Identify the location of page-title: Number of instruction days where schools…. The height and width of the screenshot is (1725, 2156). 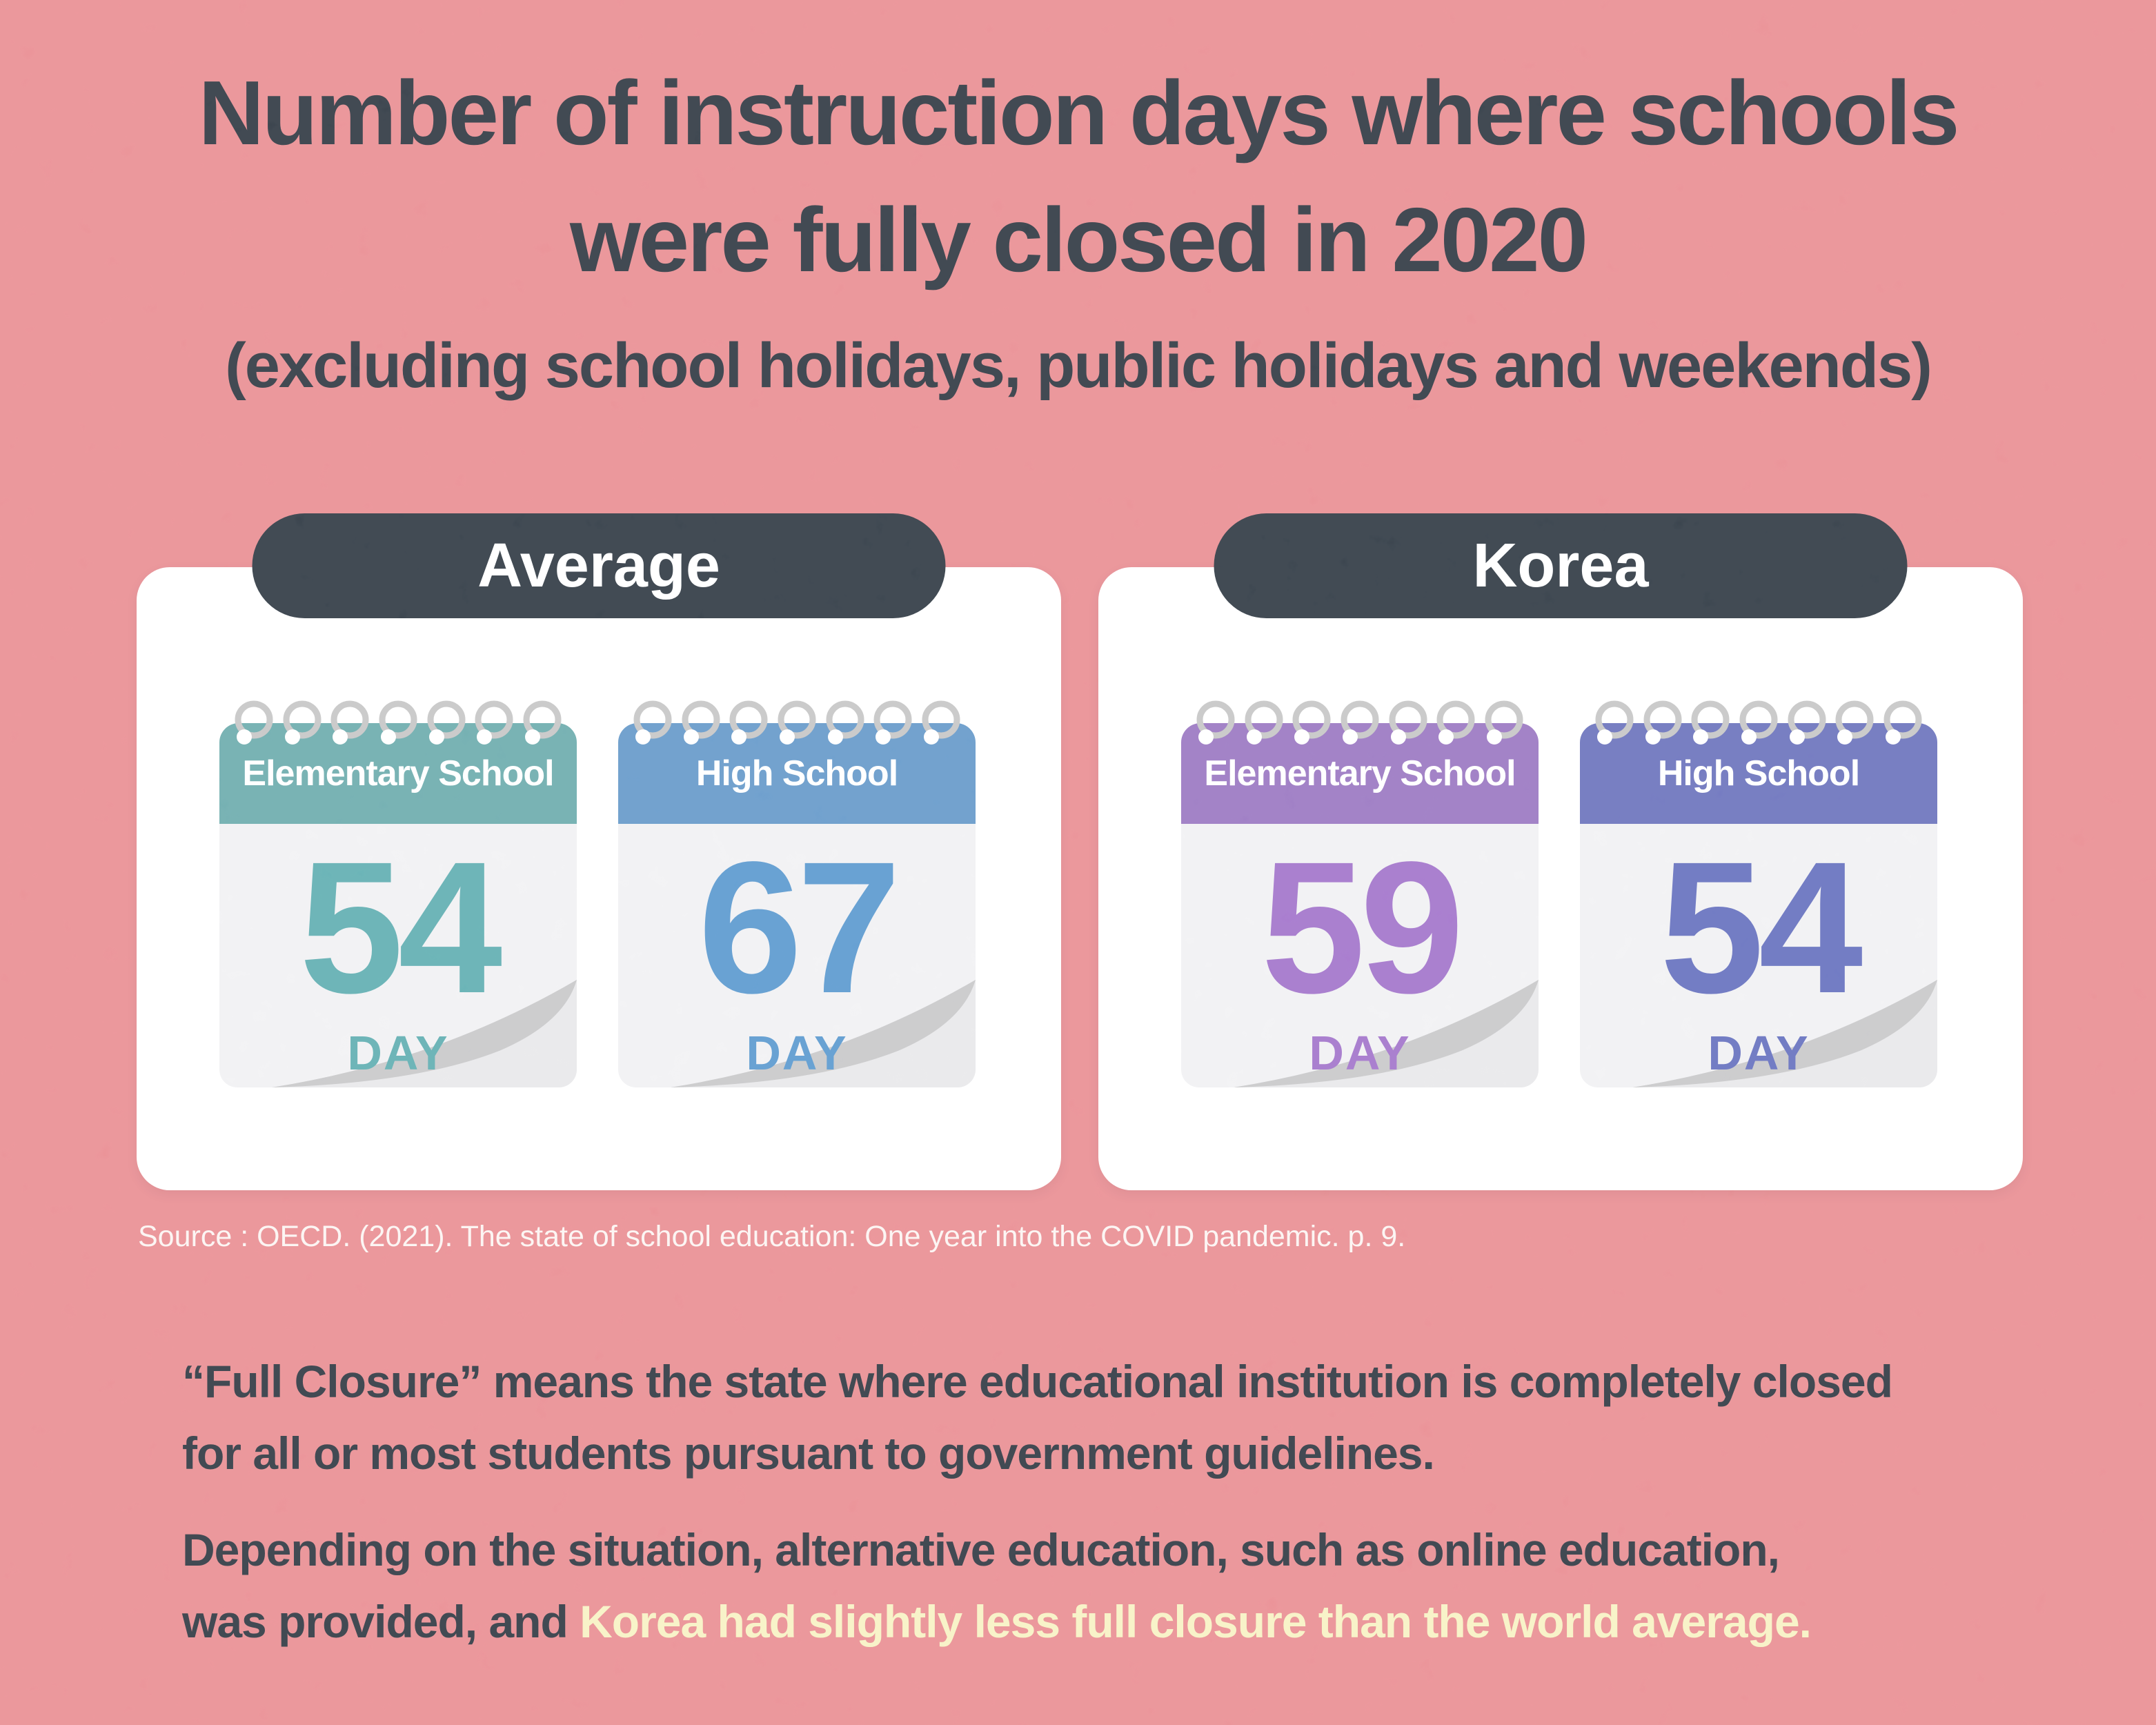
(1078, 177).